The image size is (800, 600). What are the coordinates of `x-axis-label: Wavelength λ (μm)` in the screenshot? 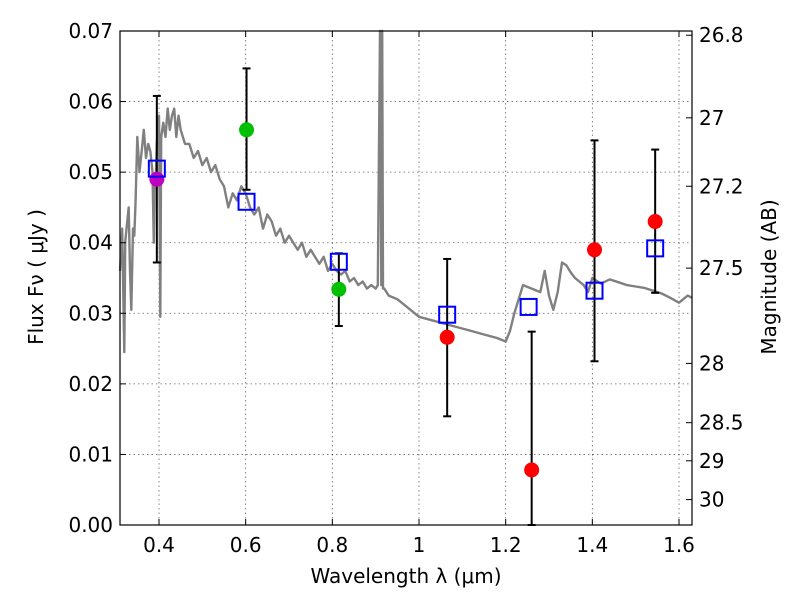 It's located at (405, 576).